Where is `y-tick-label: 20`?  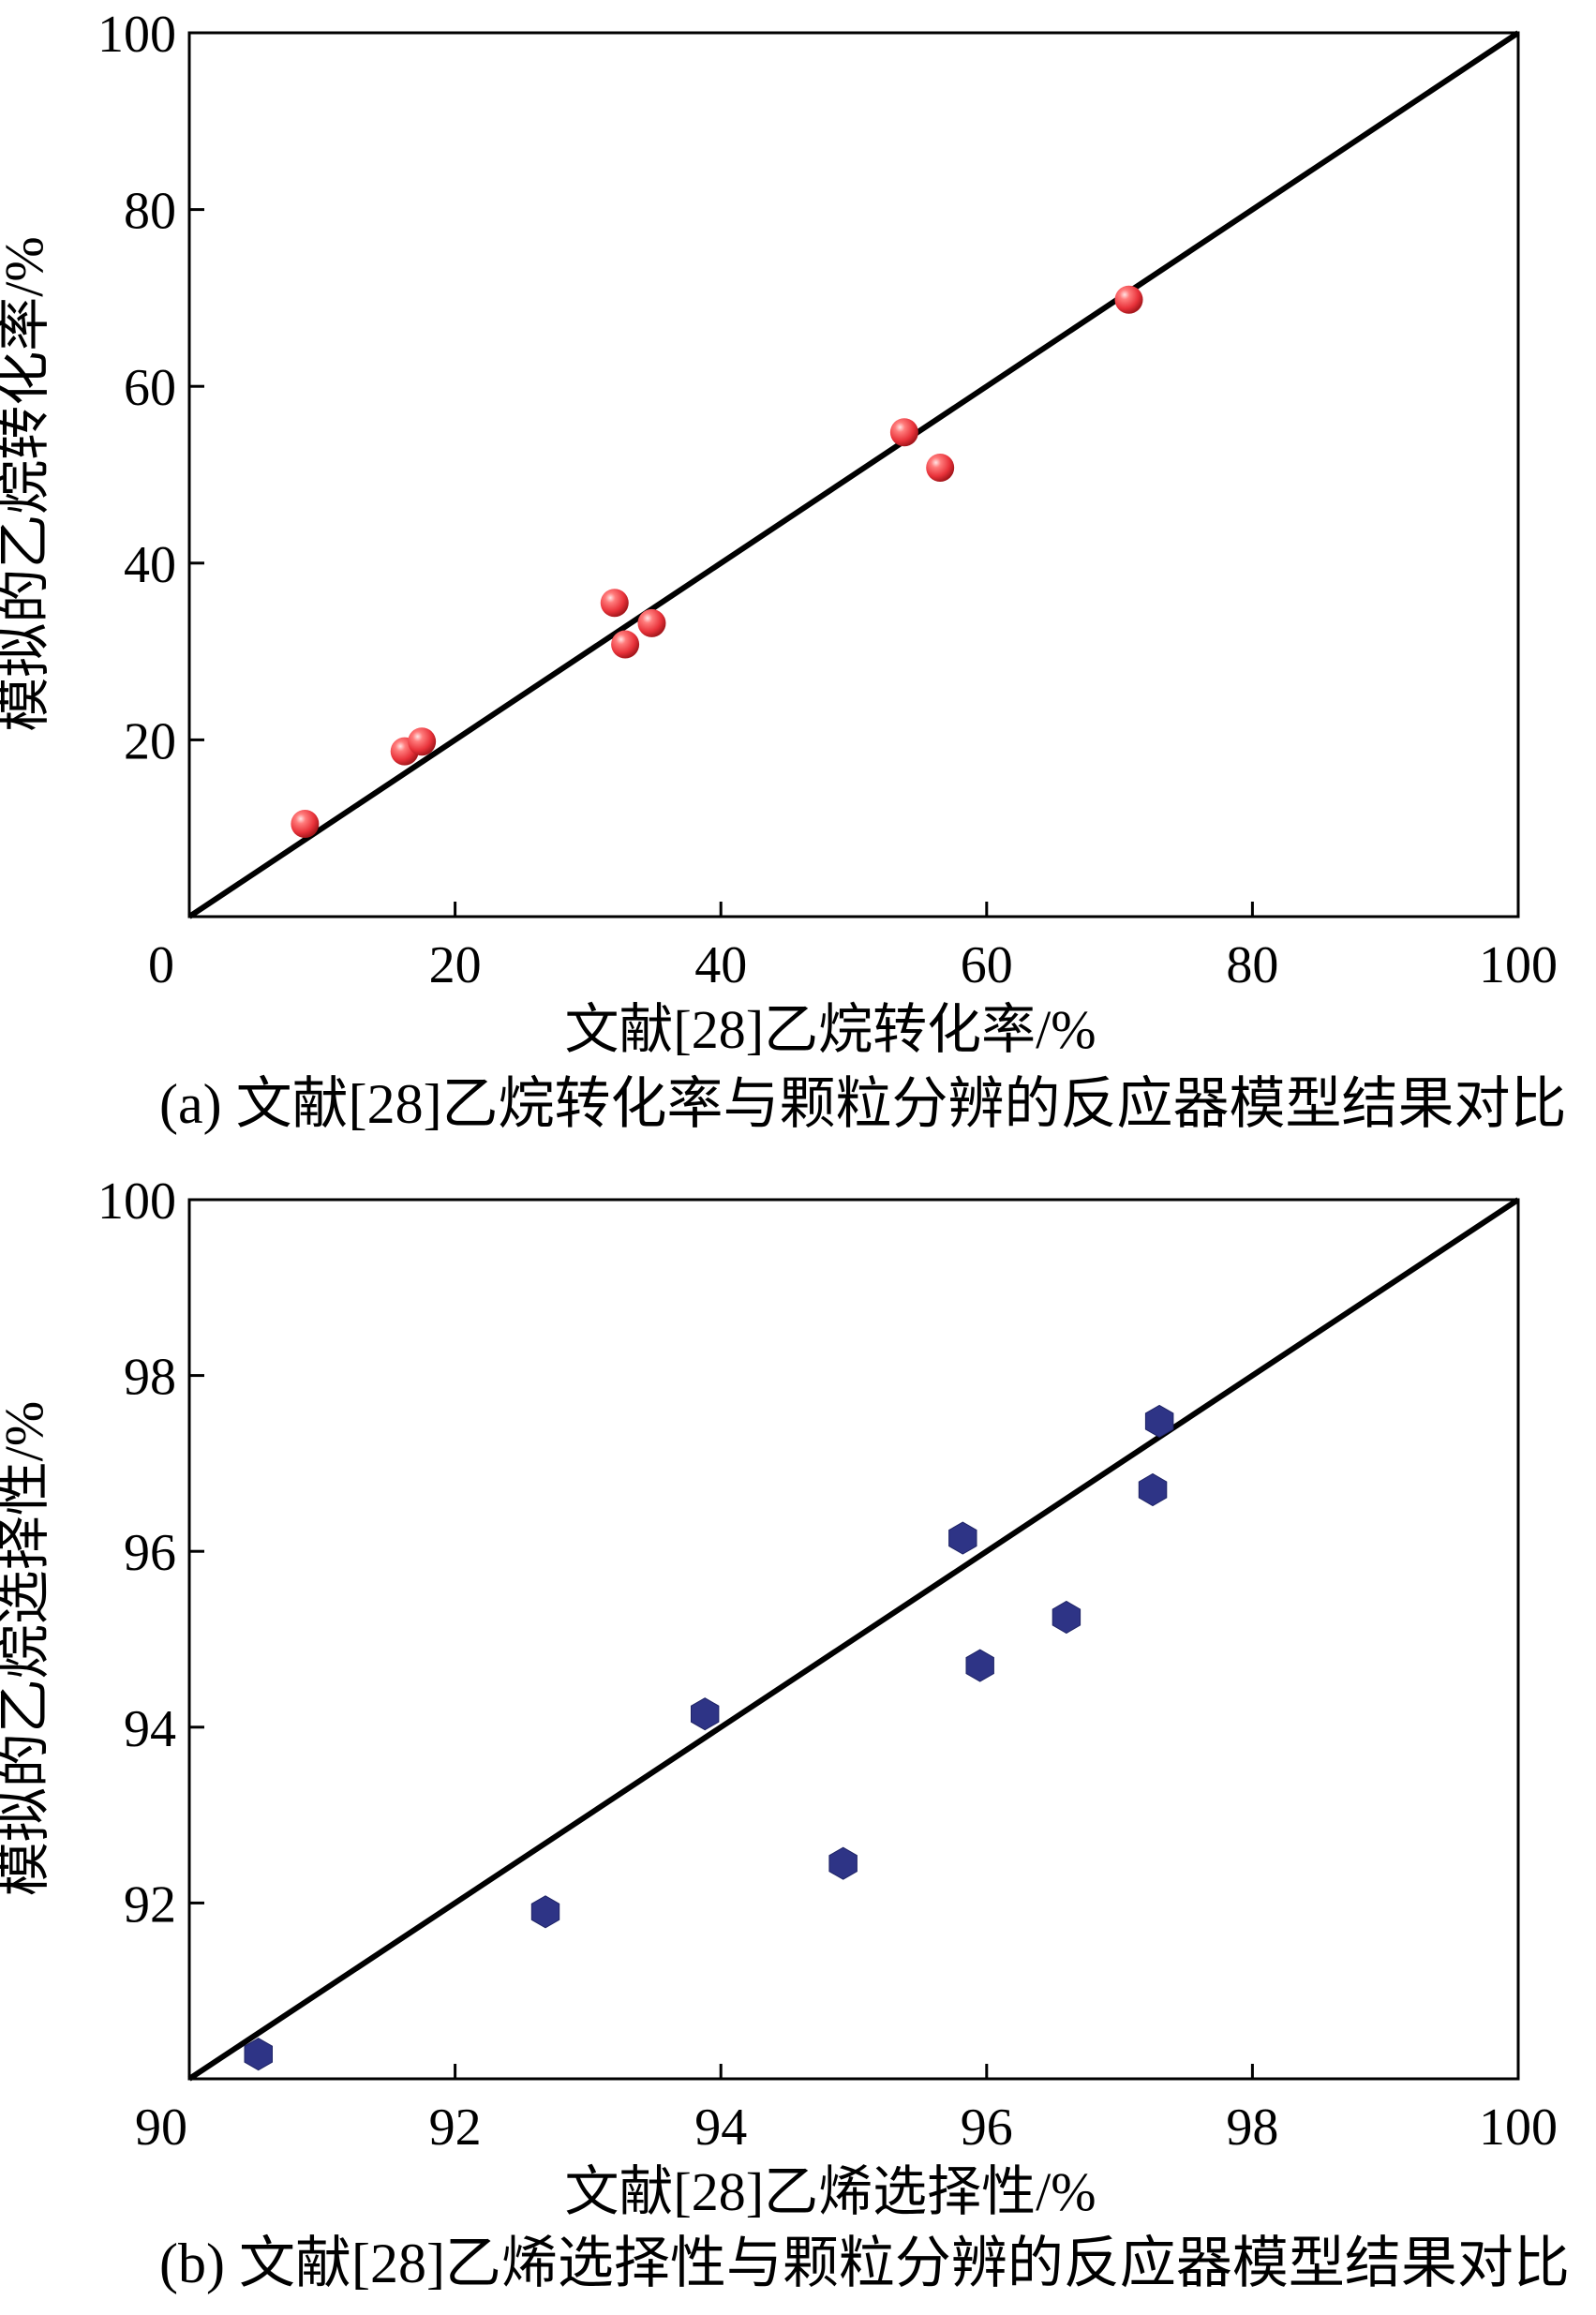
y-tick-label: 20 is located at coordinates (150, 741).